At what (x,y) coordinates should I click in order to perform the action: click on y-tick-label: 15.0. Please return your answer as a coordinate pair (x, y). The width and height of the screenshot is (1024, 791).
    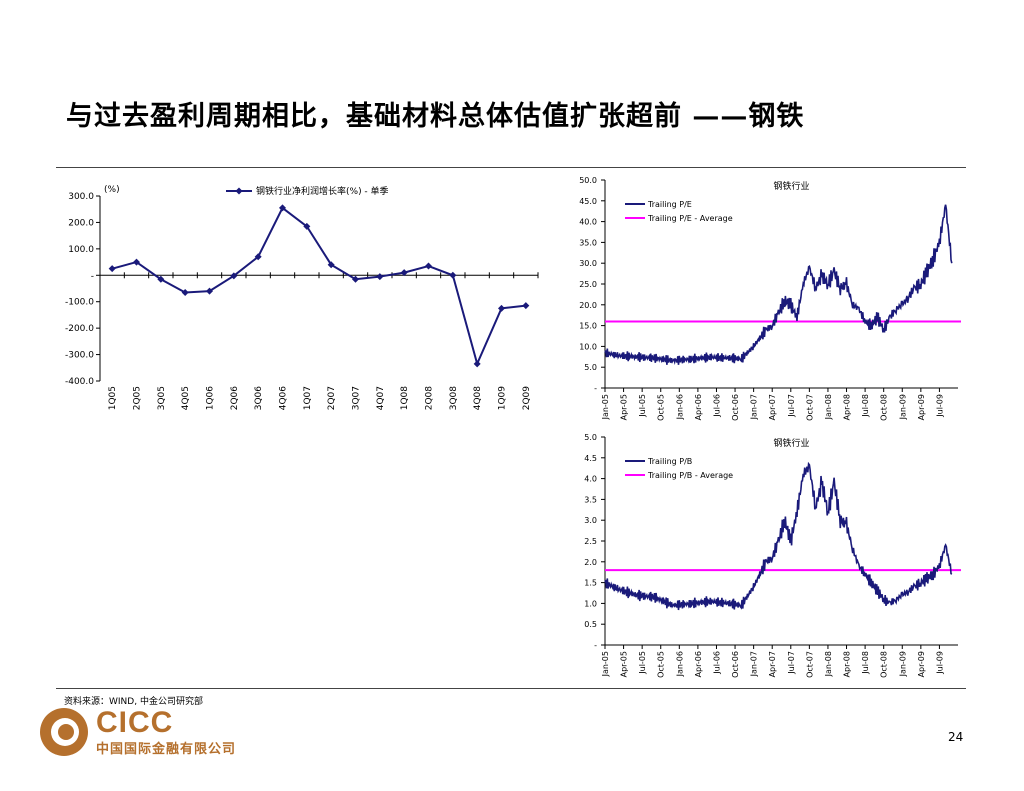
    Looking at the image, I should click on (588, 326).